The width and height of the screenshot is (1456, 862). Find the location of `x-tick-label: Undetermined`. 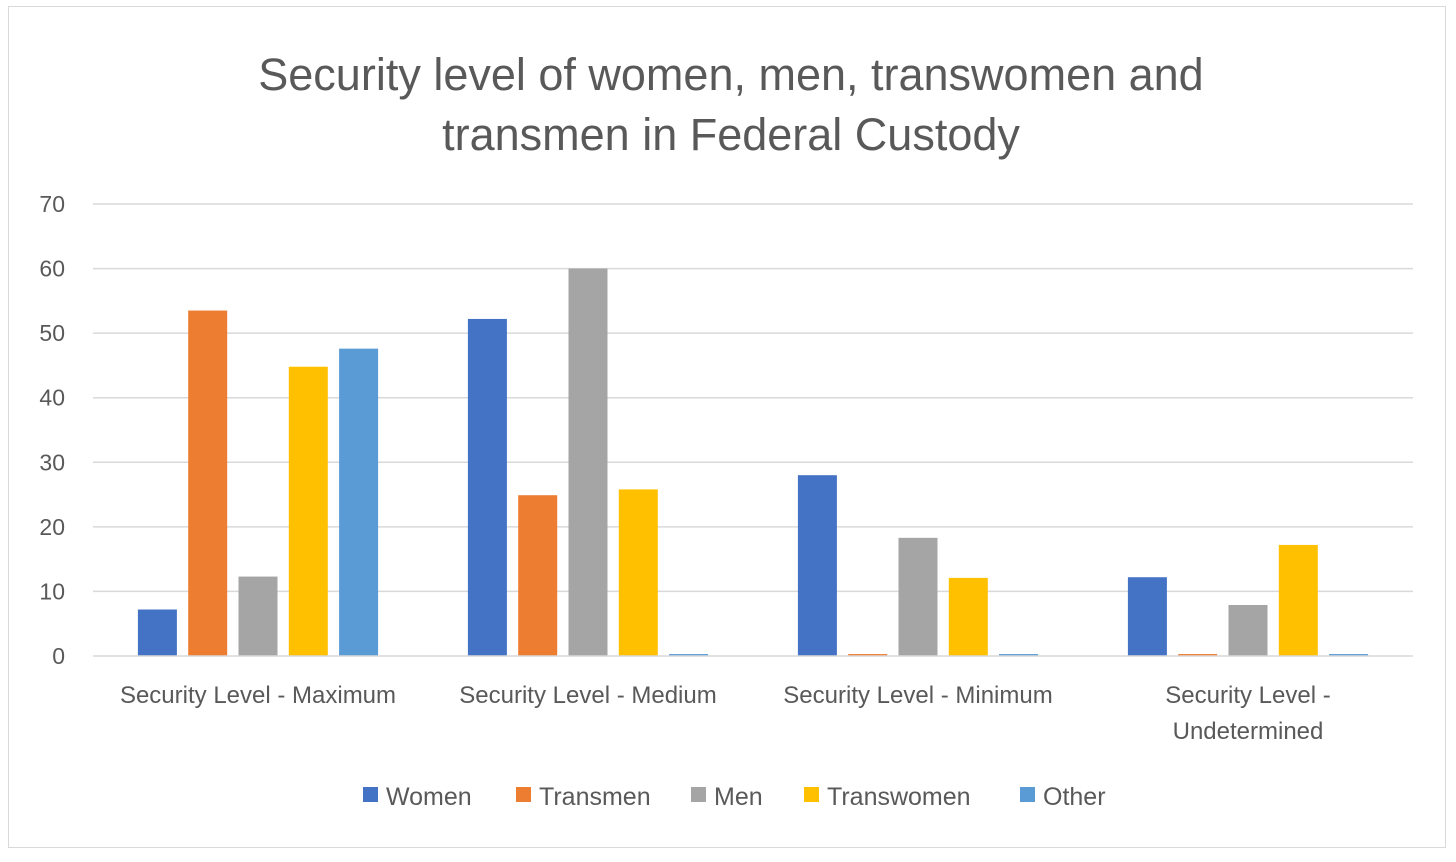

x-tick-label: Undetermined is located at coordinates (1248, 731).